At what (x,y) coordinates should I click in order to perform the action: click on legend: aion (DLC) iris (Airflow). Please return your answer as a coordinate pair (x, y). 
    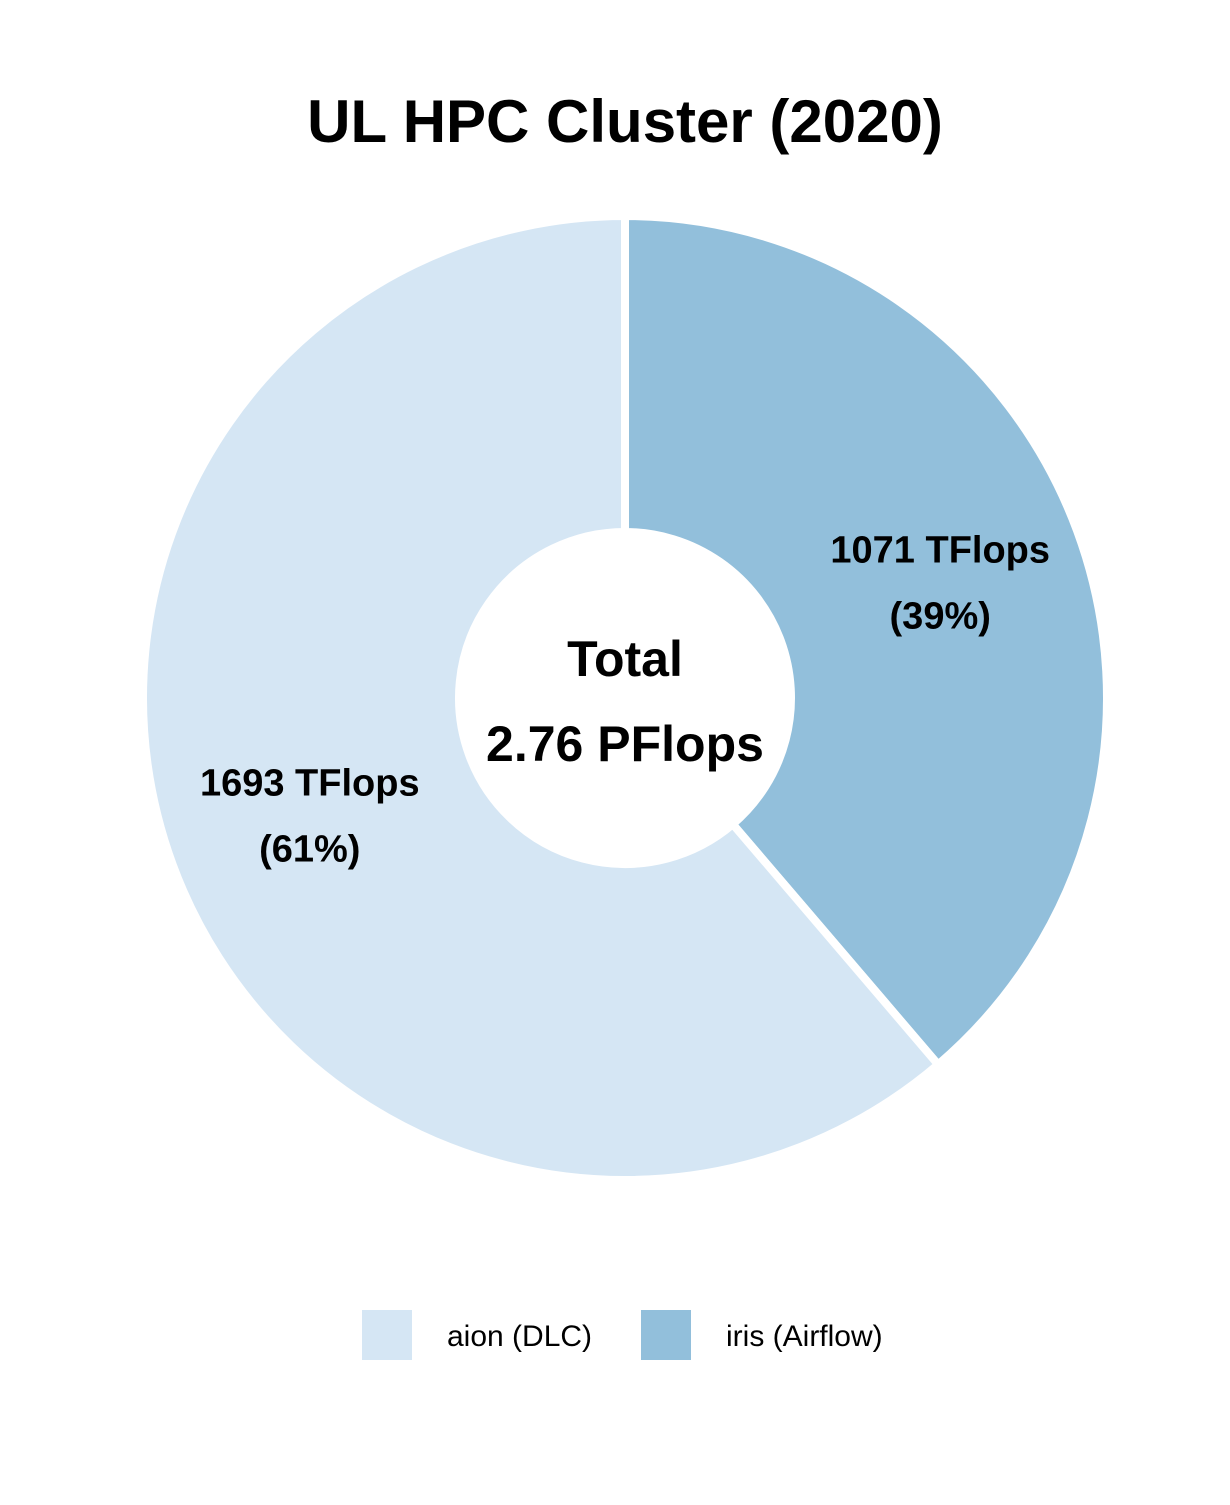
    Looking at the image, I should click on (622, 1335).